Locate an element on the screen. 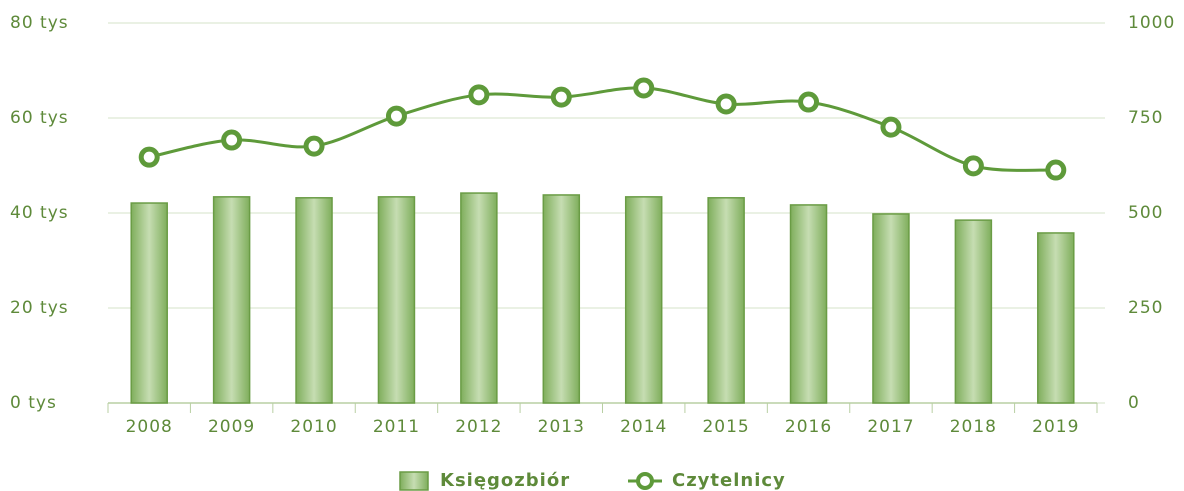 The image size is (1184, 491). legend-swatch is located at coordinates (414, 481).